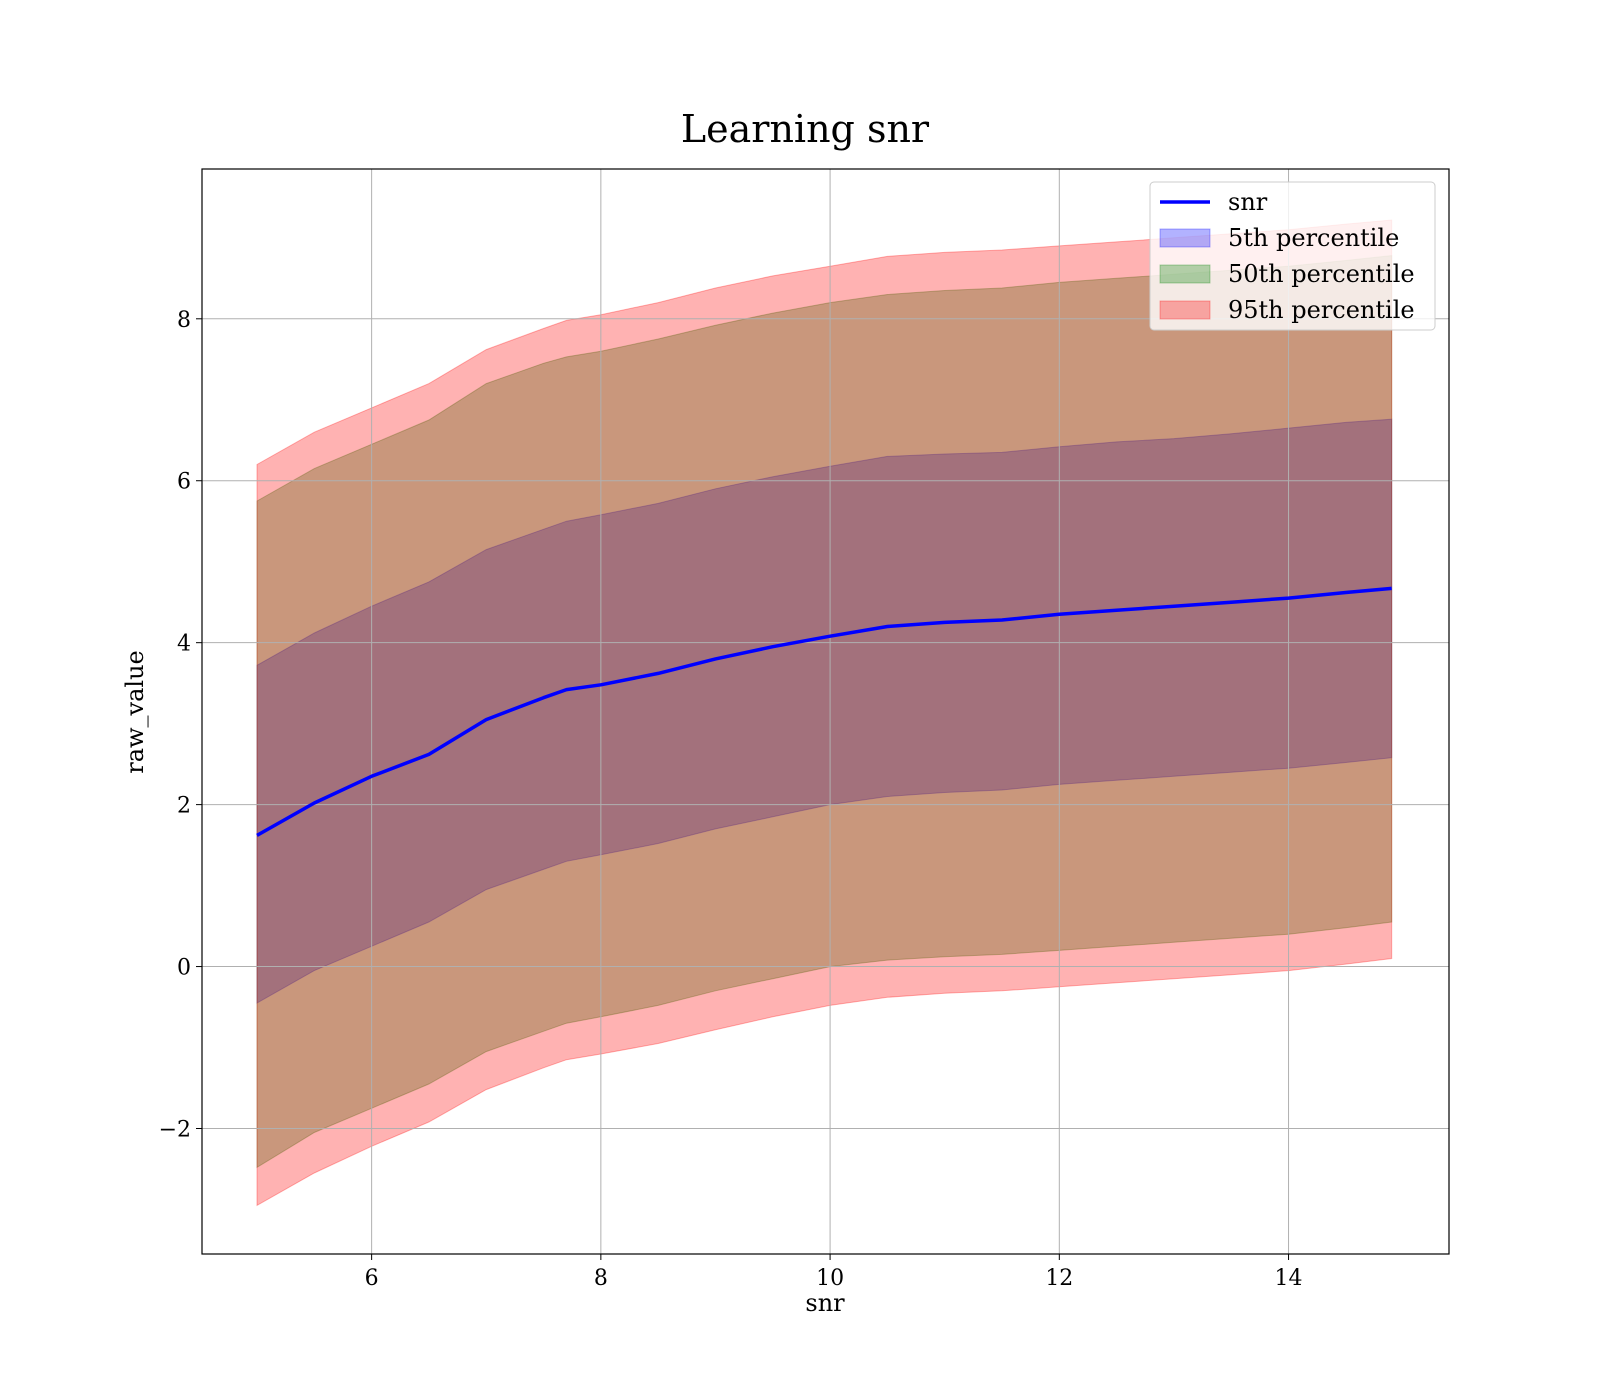  Describe the element at coordinates (1059, 1278) in the screenshot. I see `x-tick-label: 12` at that location.